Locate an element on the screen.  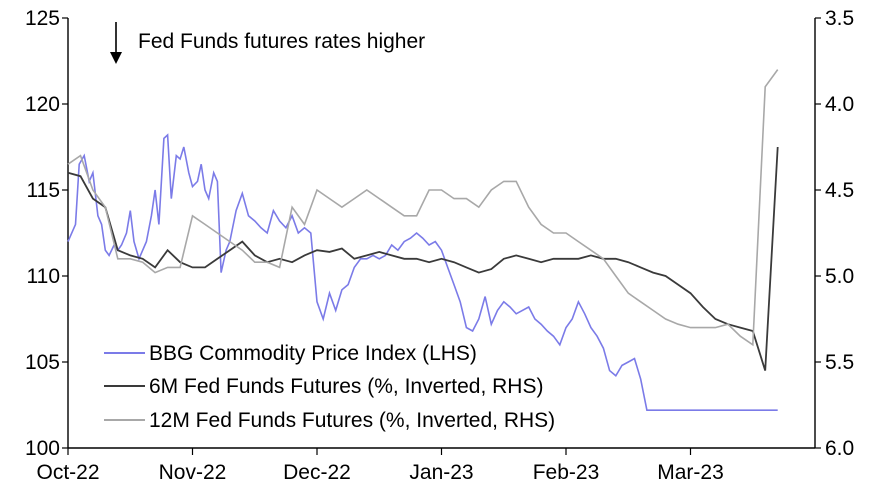
left-tick-label: 100 is located at coordinates (42, 448).